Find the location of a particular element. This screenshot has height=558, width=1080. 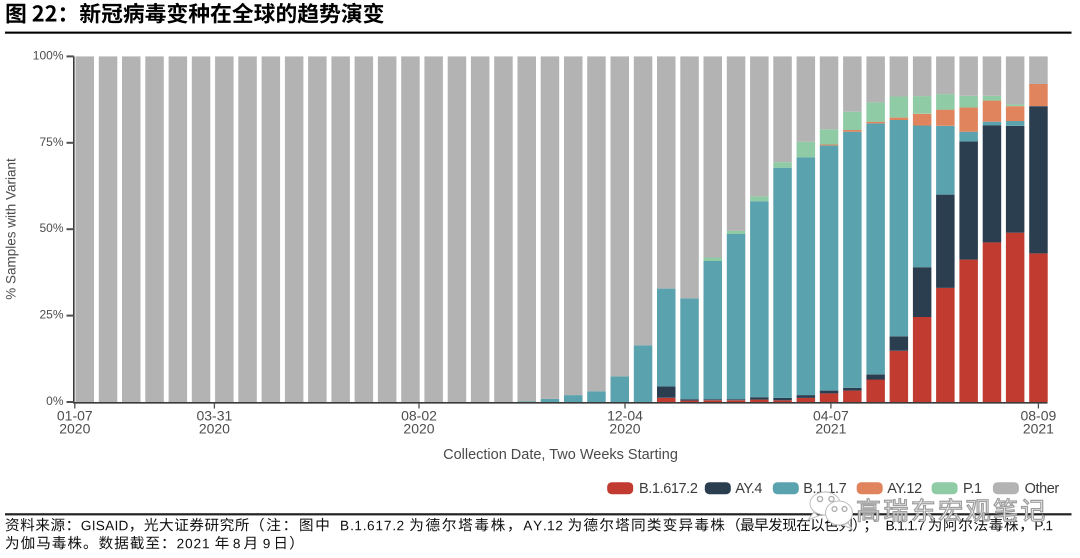

svg-text: 03-31 is located at coordinates (214, 416).